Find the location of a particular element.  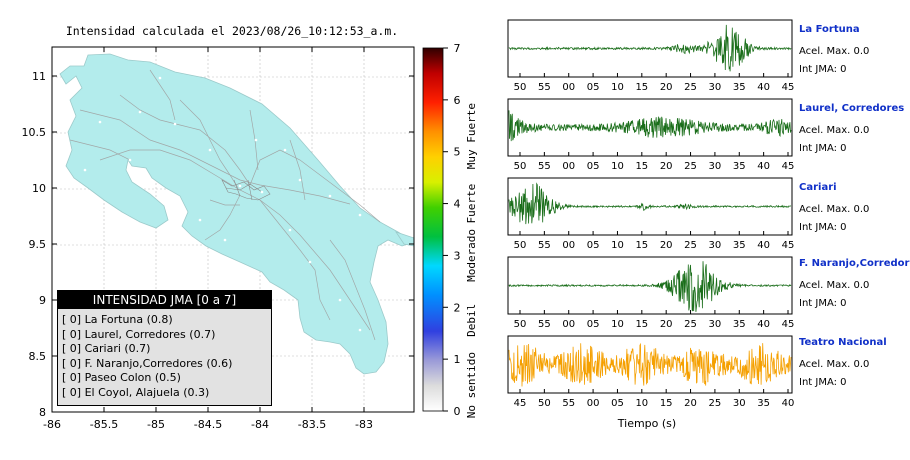

station-info-1: La Fortuna Acel. Max. 0.0 Int JMA: 0 is located at coordinates (851, 52).